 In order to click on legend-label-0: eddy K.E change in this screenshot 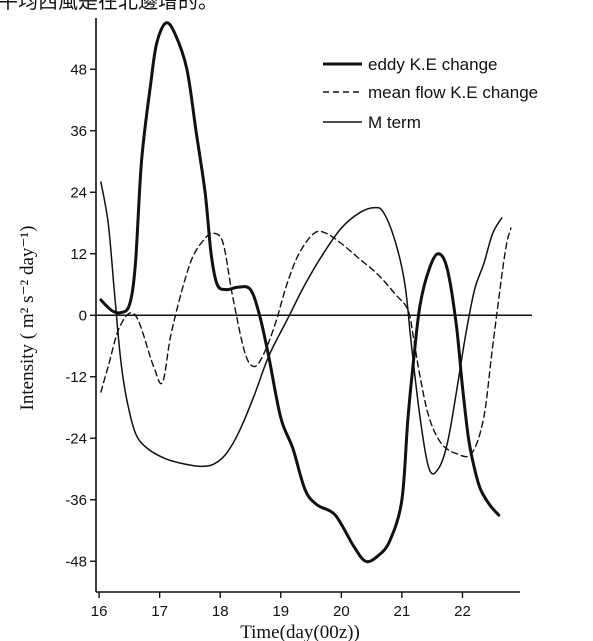, I will do `click(432, 64)`.